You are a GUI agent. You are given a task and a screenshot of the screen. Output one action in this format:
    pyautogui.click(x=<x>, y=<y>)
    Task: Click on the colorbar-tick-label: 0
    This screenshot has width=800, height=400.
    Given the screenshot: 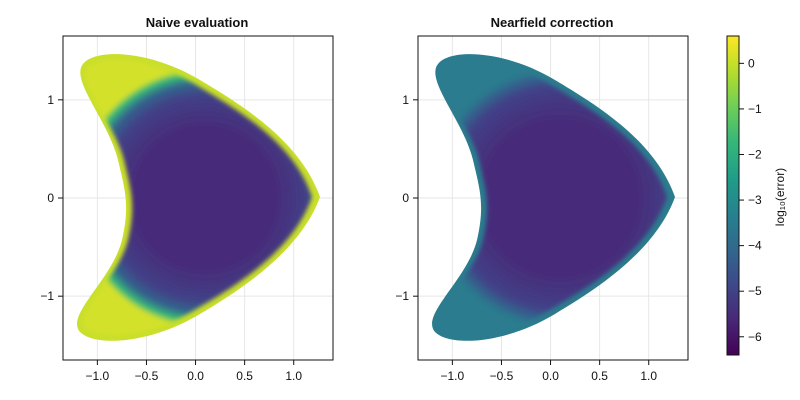 What is the action you would take?
    pyautogui.click(x=751, y=63)
    